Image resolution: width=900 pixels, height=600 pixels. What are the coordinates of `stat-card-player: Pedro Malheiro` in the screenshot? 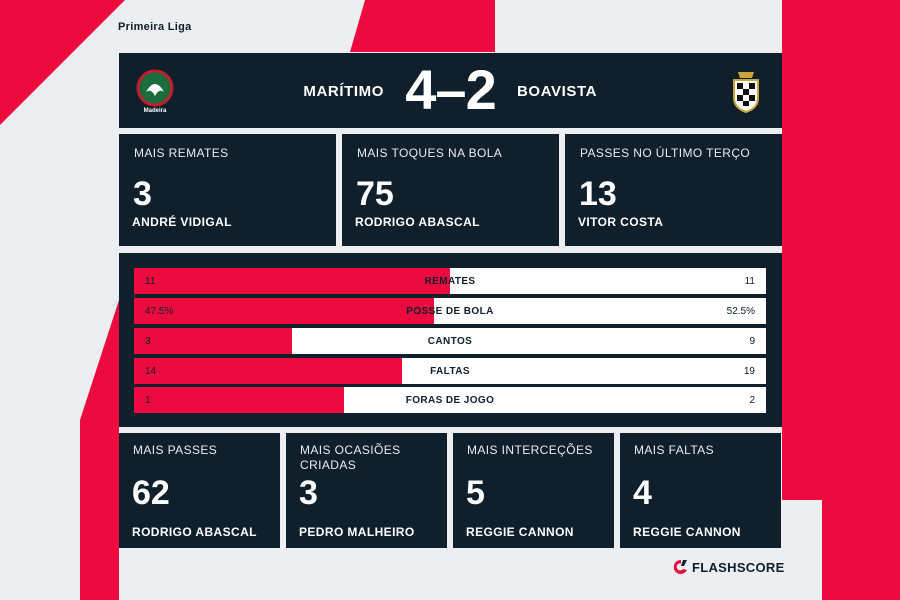 It's located at (357, 532).